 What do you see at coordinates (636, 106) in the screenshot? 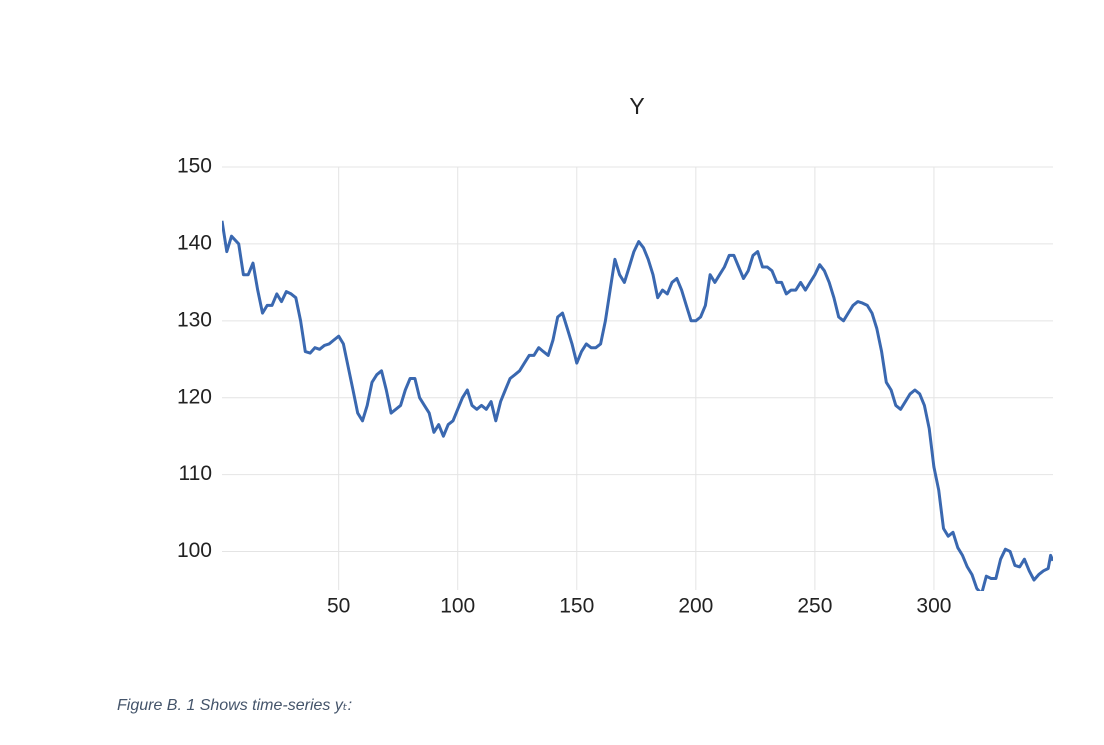
I see `chart-title: Y` at bounding box center [636, 106].